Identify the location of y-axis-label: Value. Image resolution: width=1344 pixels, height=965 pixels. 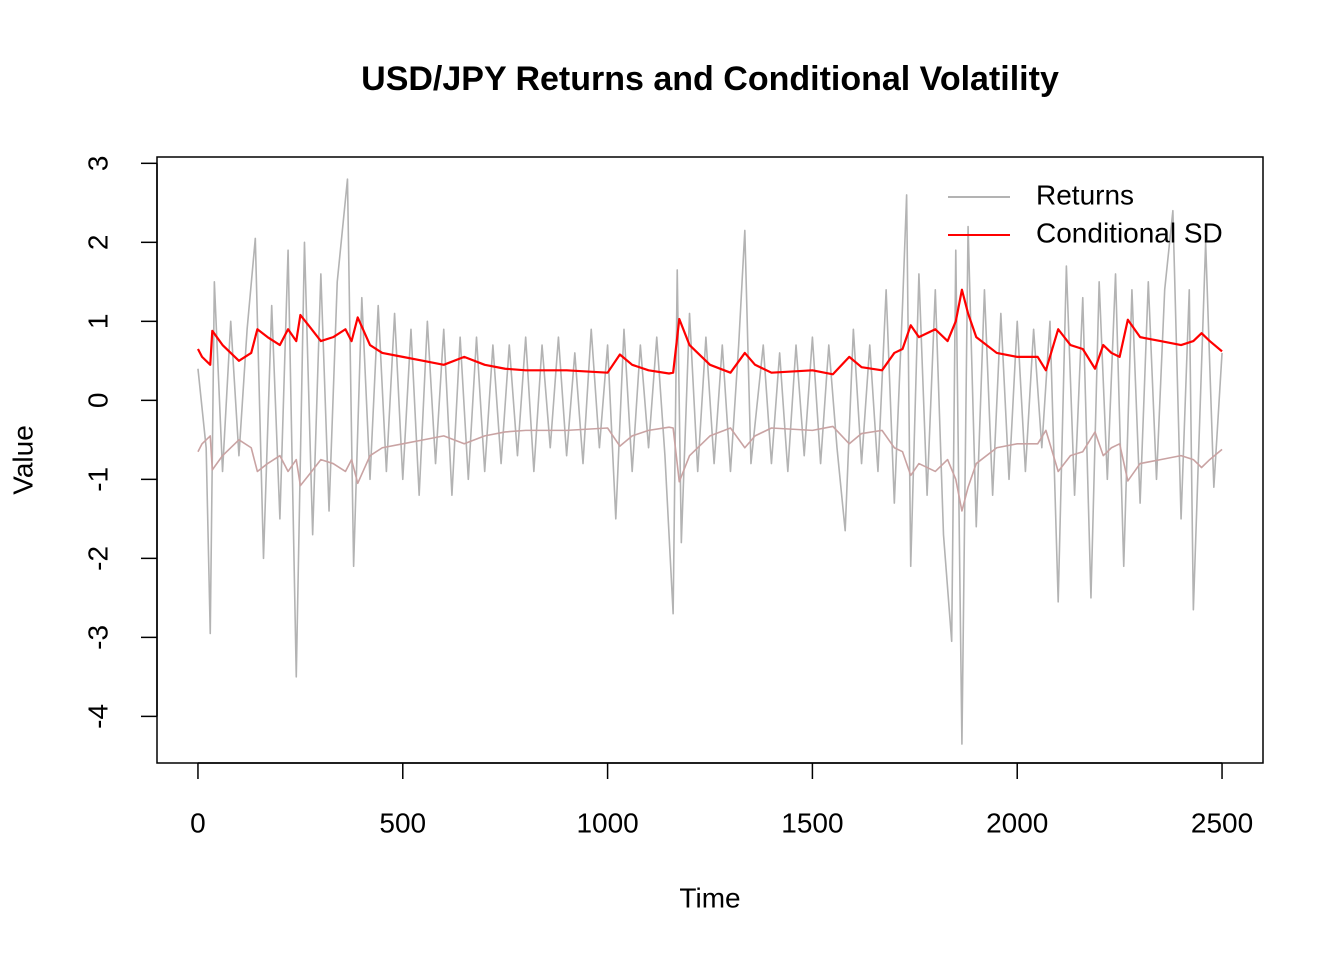
(22, 460).